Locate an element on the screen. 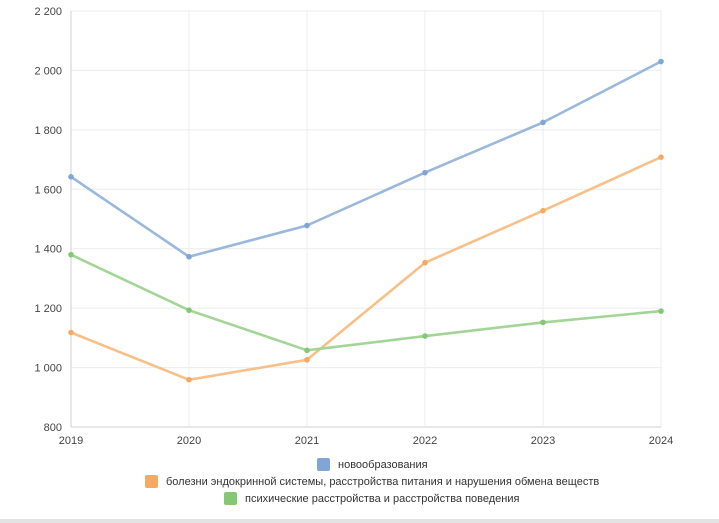 The width and height of the screenshot is (719, 523). x-tick-label: 2019 is located at coordinates (71, 441).